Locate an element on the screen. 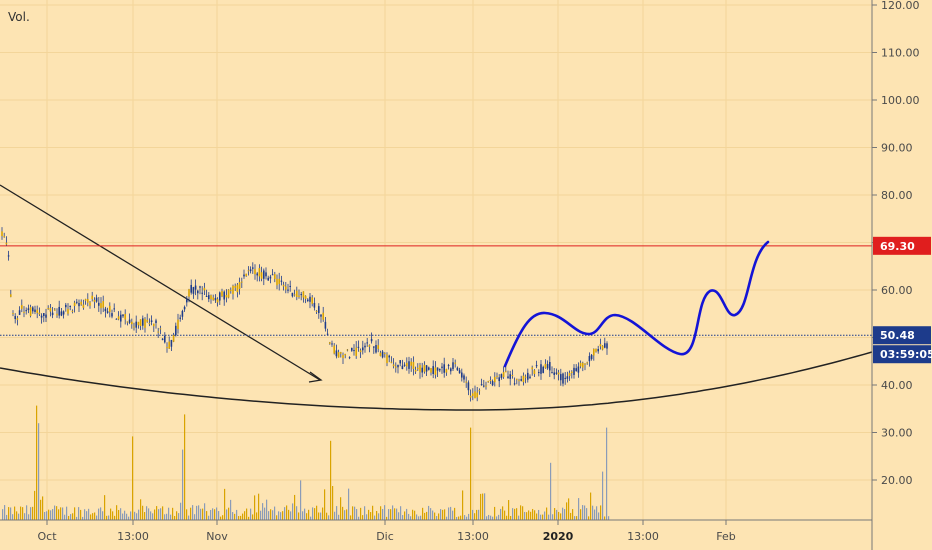 The width and height of the screenshot is (932, 550). last-price-badge-bg is located at coordinates (902, 335).